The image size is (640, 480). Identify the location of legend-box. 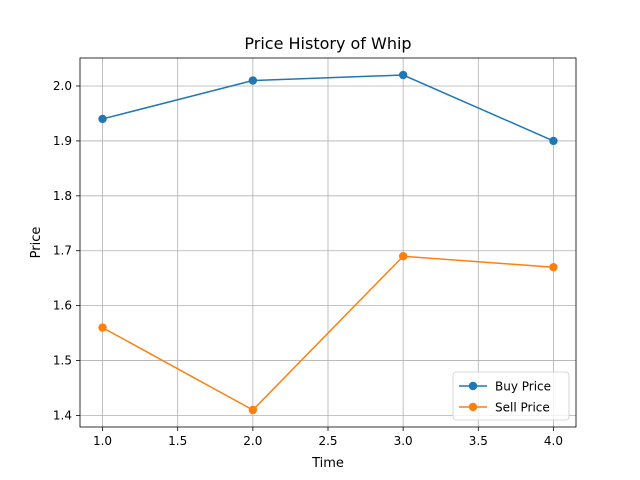
(511, 396).